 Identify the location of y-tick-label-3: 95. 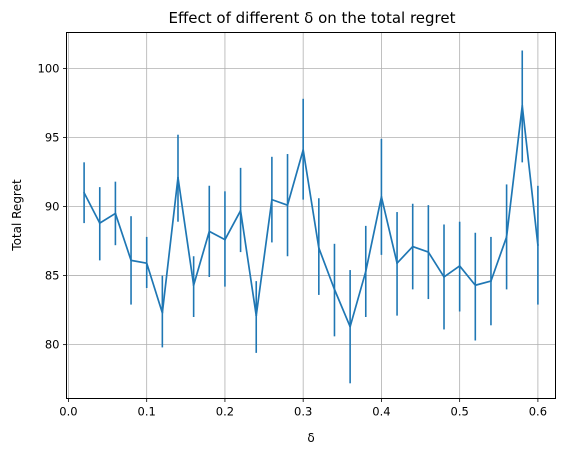
(52, 137).